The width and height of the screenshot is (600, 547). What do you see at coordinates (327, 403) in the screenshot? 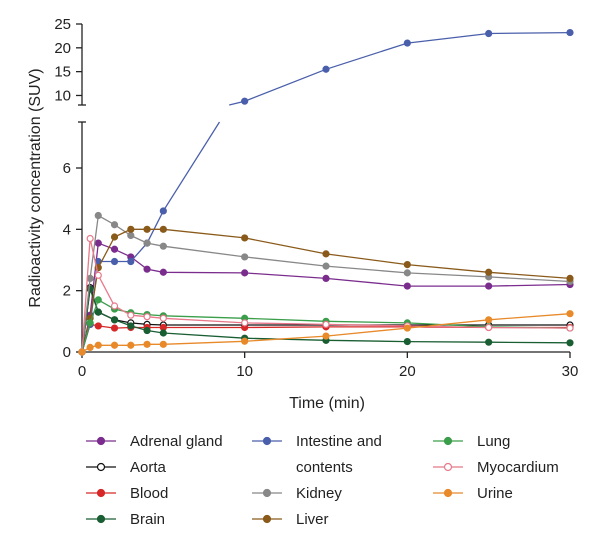
I see `x-axis-label: Time (min)` at bounding box center [327, 403].